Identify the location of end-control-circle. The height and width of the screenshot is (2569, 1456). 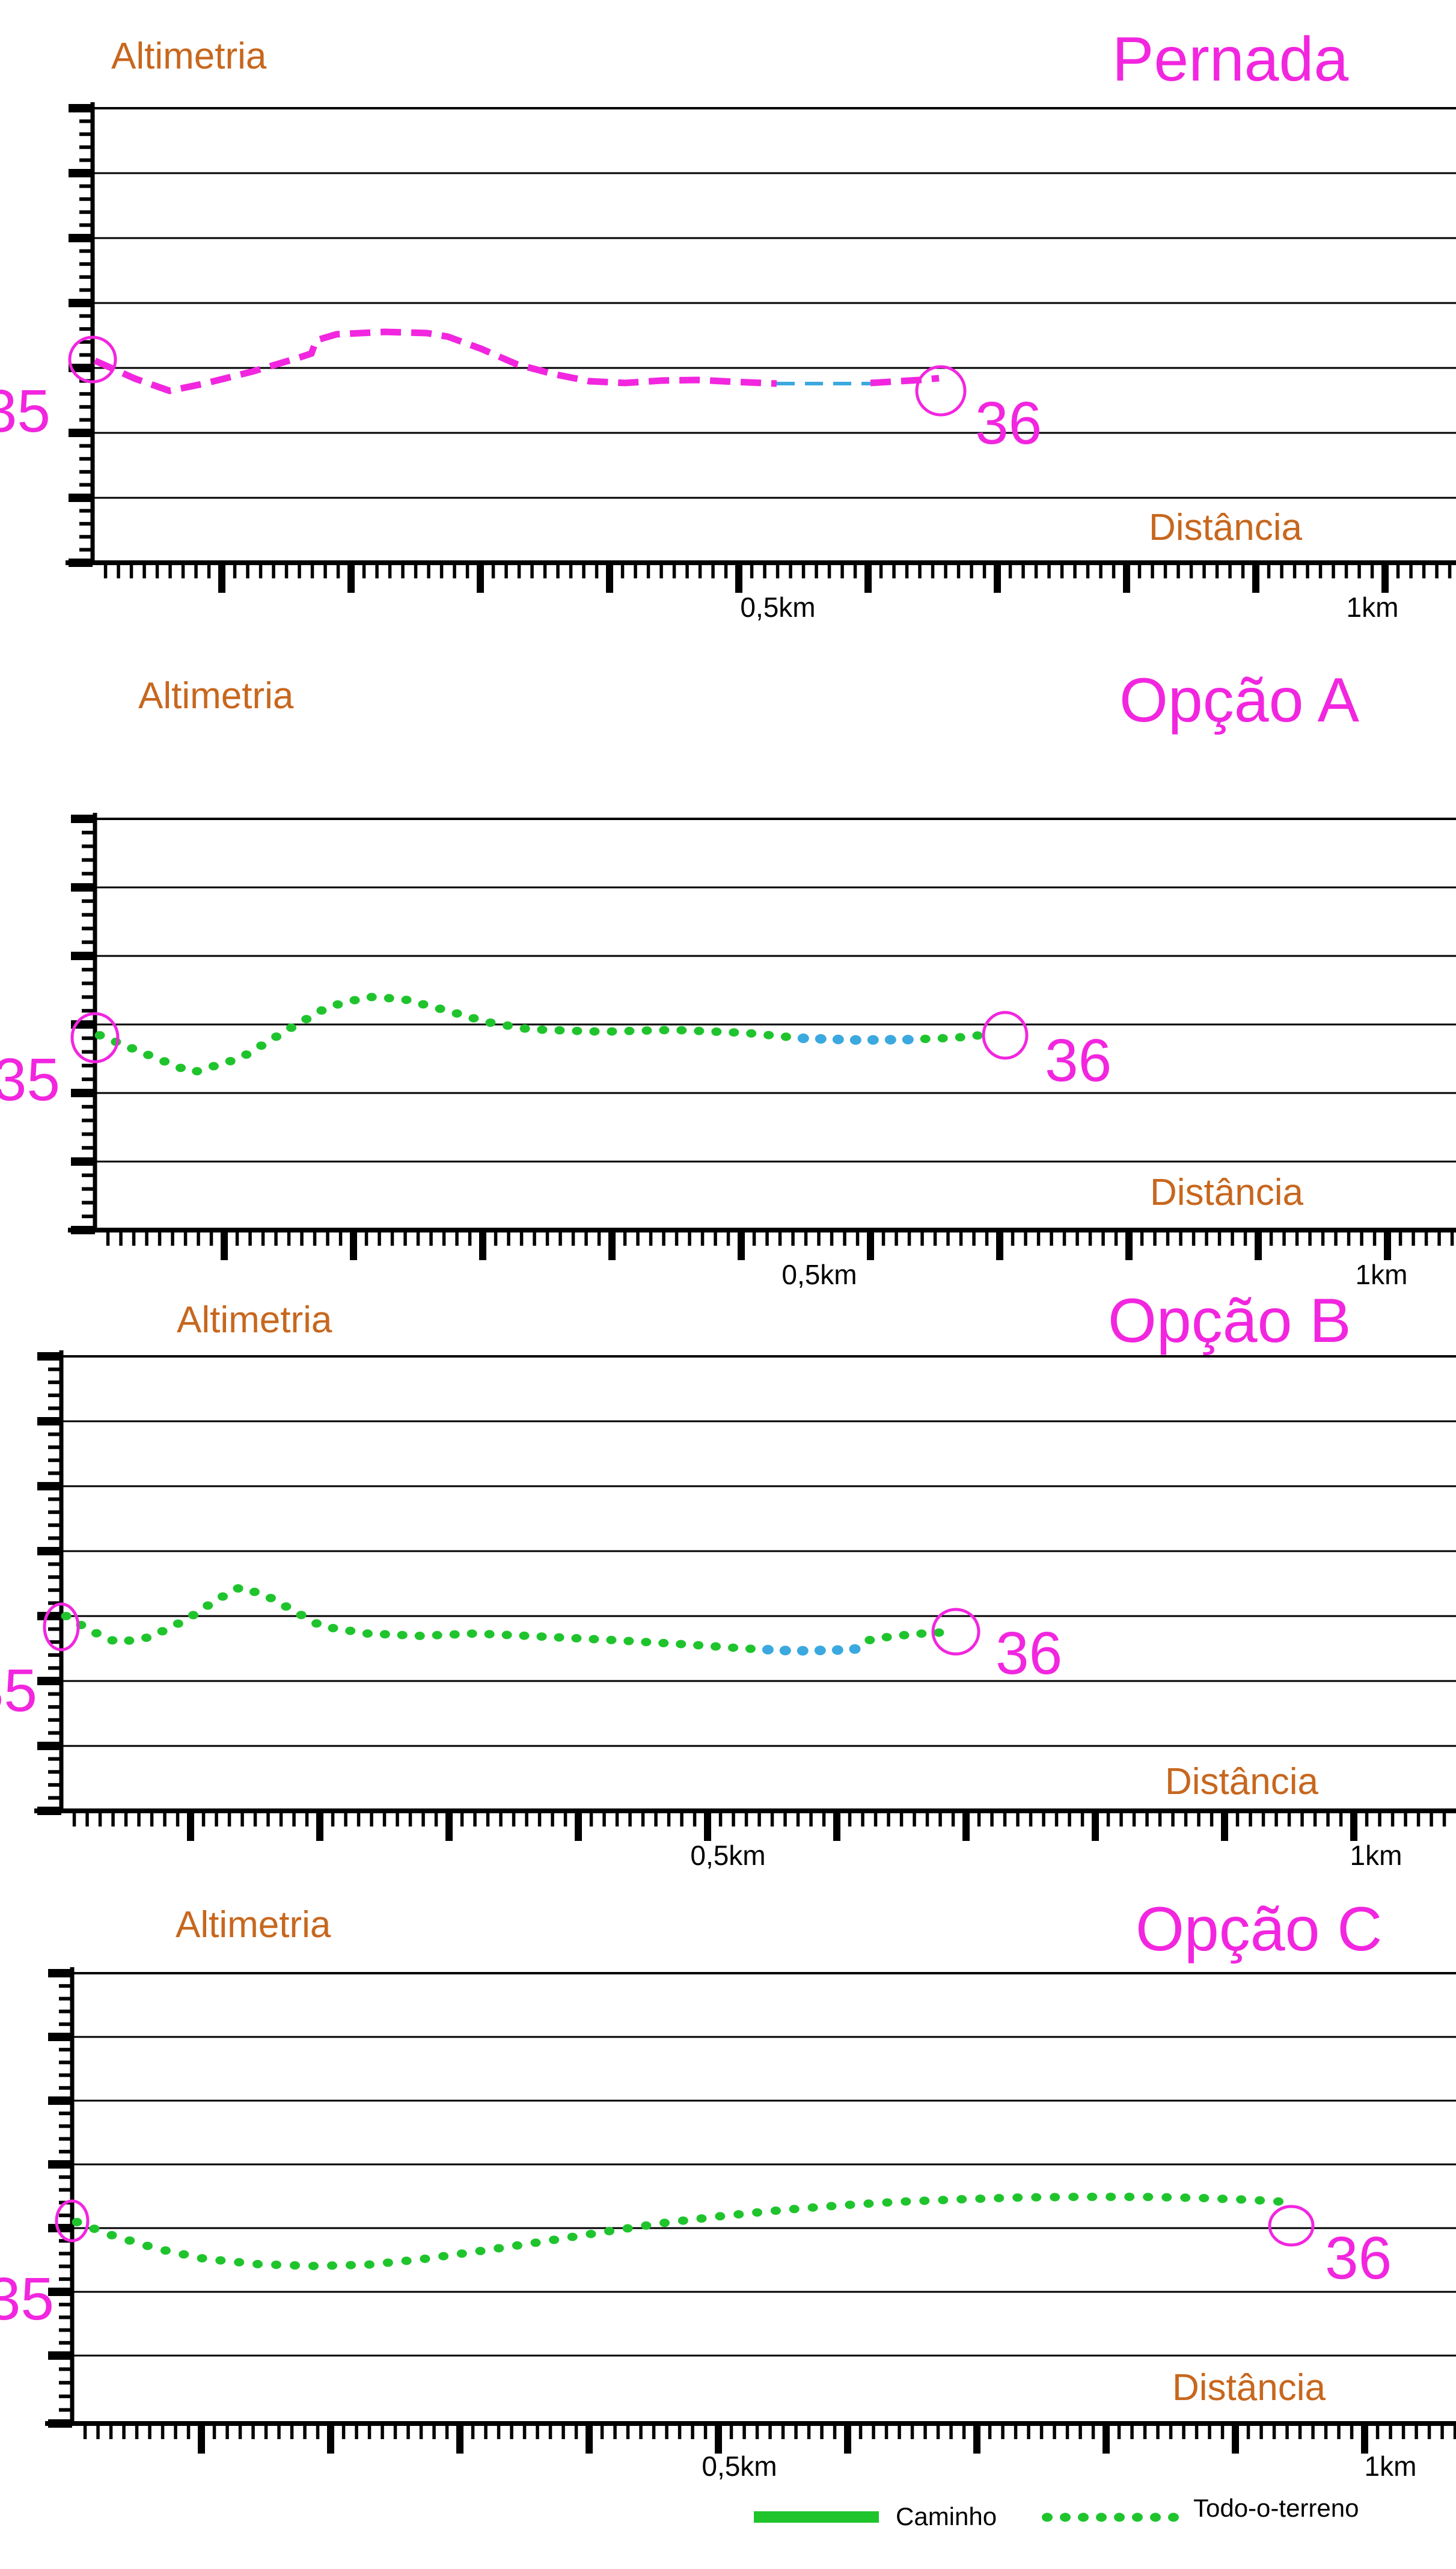
(955, 1632).